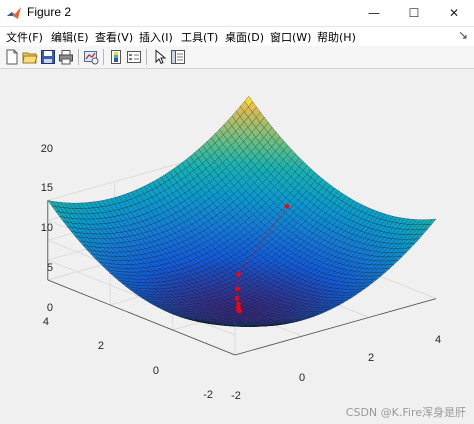 This screenshot has height=424, width=474. What do you see at coordinates (30, 57) in the screenshot?
I see `open-file-icon` at bounding box center [30, 57].